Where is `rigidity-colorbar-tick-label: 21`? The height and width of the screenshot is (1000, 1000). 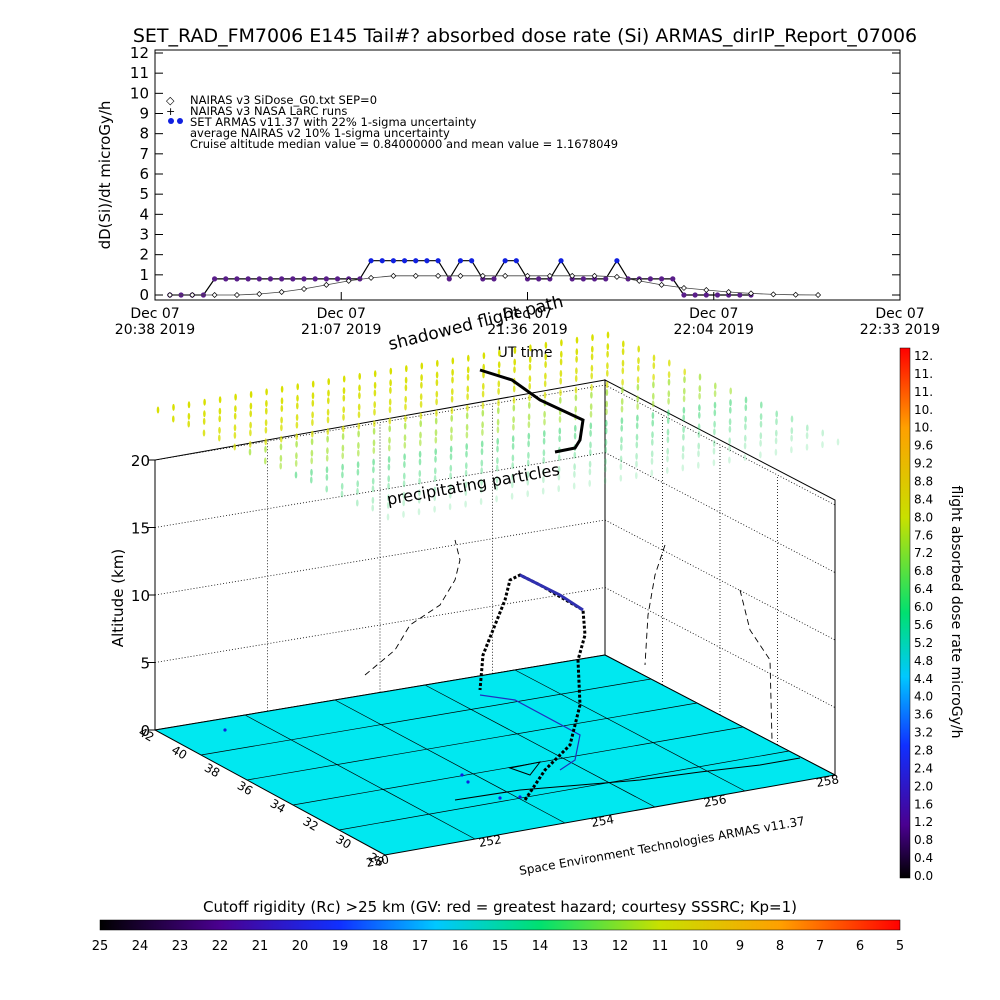
rigidity-colorbar-tick-label: 21 is located at coordinates (260, 946).